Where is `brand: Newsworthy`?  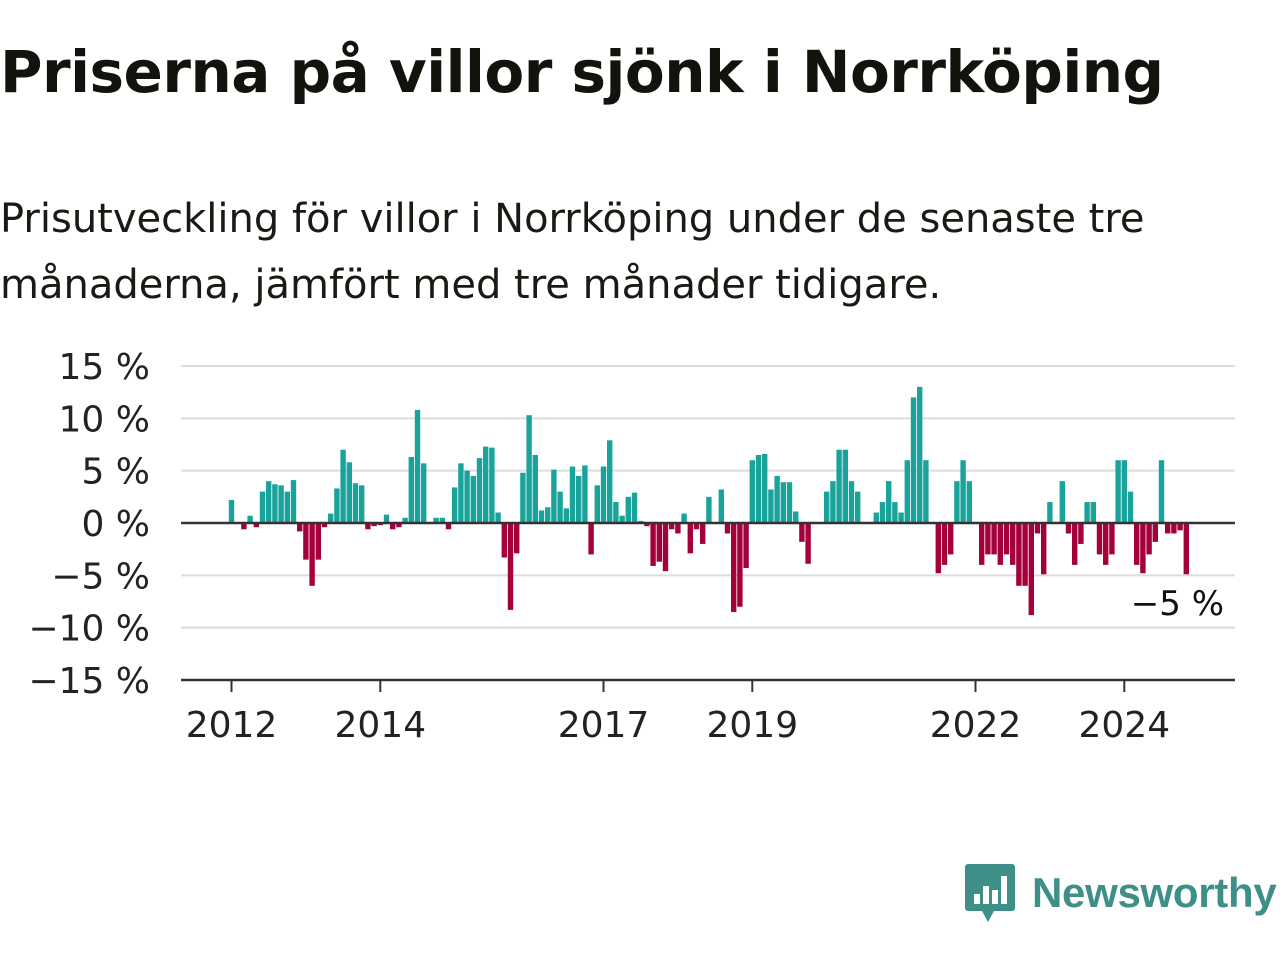
brand: Newsworthy is located at coordinates (1120, 893).